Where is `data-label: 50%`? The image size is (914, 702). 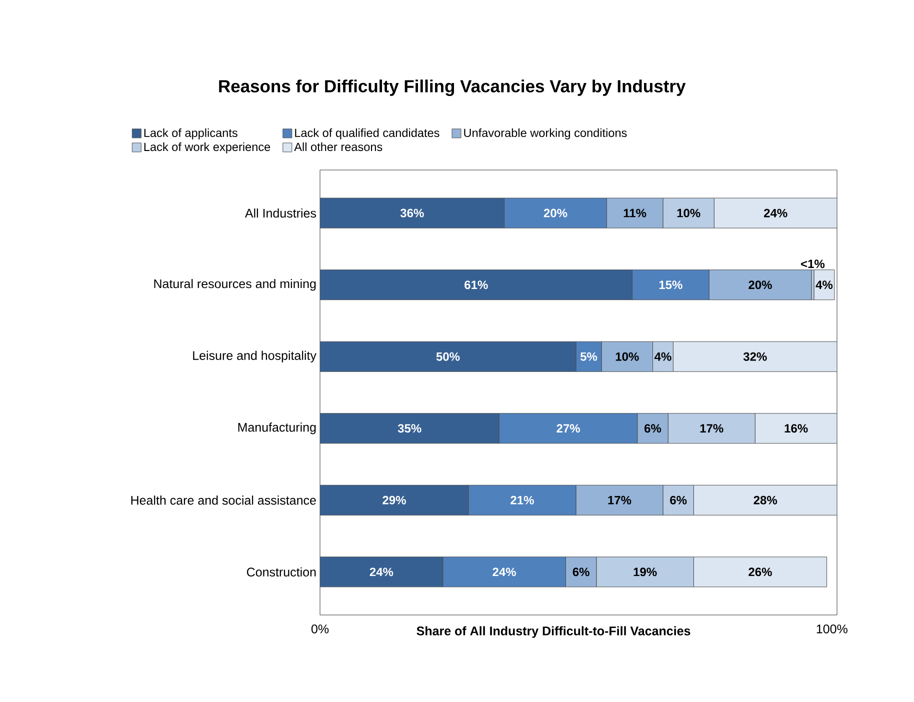
data-label: 50% is located at coordinates (448, 356).